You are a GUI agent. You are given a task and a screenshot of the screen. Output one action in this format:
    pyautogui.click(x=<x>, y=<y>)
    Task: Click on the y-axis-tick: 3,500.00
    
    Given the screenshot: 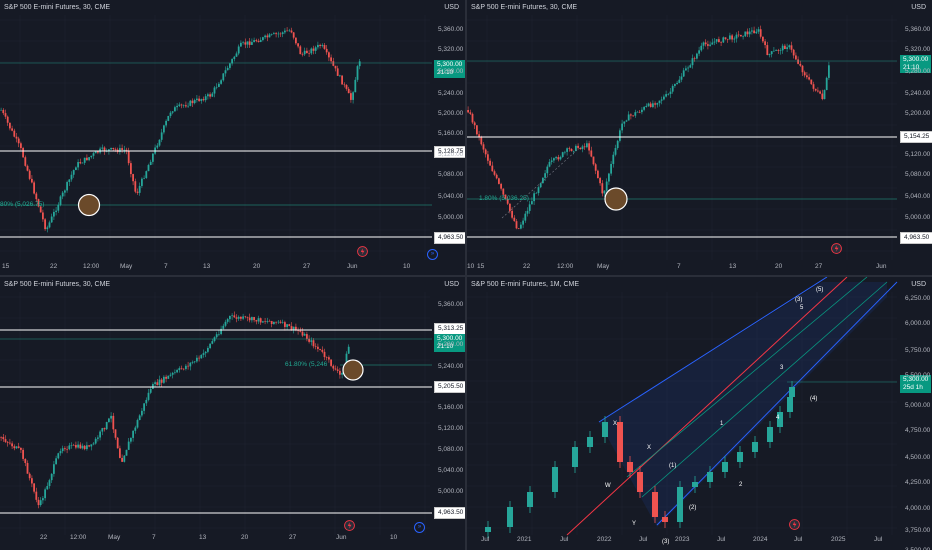 What is the action you would take?
    pyautogui.click(x=917, y=548)
    